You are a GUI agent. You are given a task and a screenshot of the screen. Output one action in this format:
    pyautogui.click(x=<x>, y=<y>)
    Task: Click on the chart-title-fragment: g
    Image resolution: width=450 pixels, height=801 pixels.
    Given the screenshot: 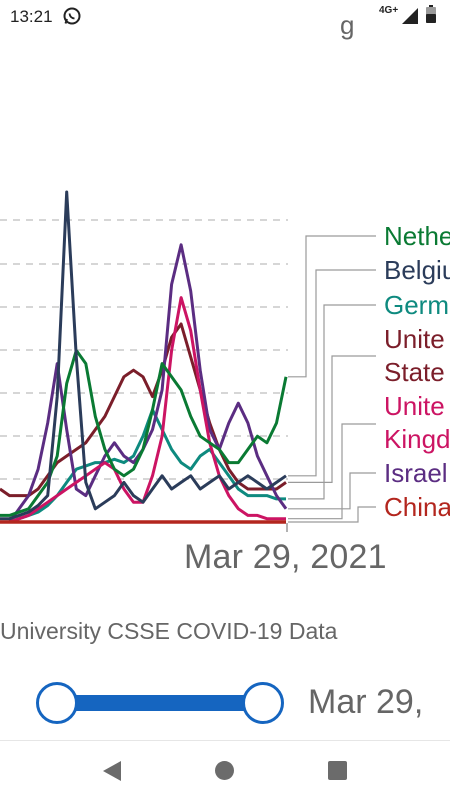 What is the action you would take?
    pyautogui.click(x=347, y=25)
    